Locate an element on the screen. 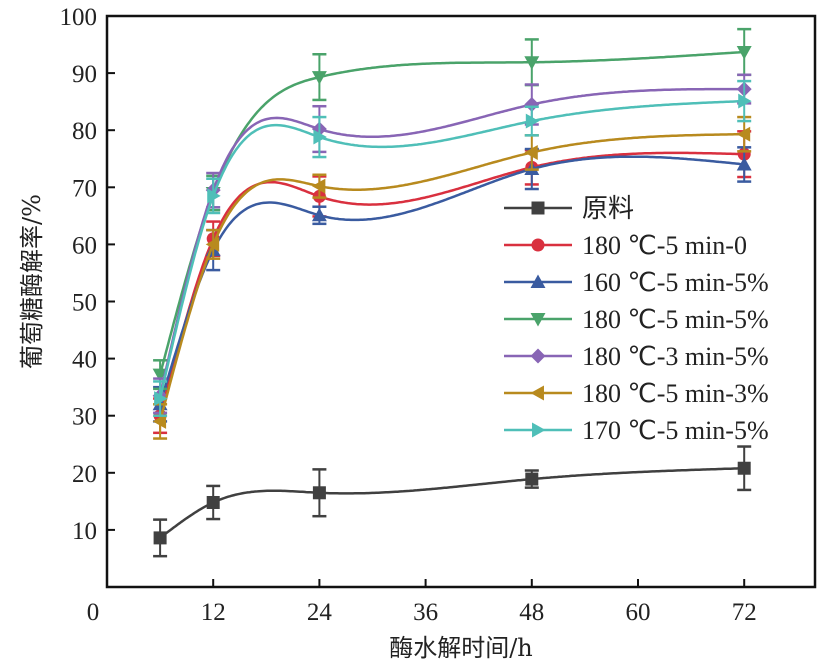 The height and width of the screenshot is (668, 824). y-tick-label: 20 is located at coordinates (84, 474).